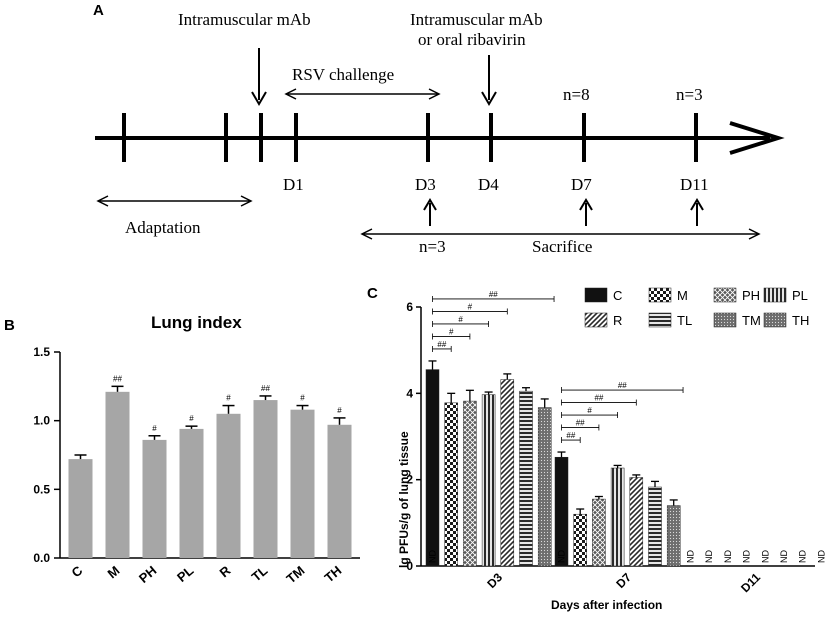 The width and height of the screenshot is (829, 617). What do you see at coordinates (696, 307) in the screenshot?
I see `chart-c-legend: C M PH PL R TL TM TH` at bounding box center [696, 307].